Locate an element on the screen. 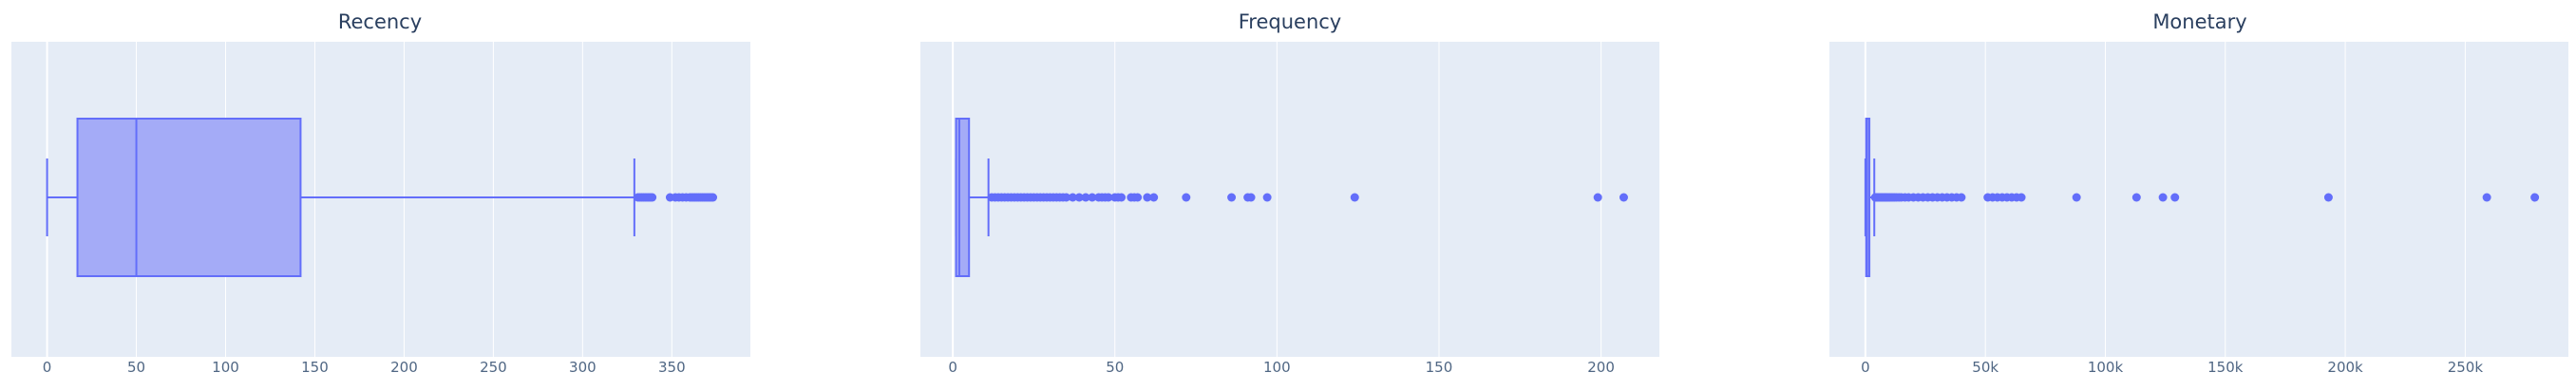 This screenshot has width=2576, height=391. recency-outliers is located at coordinates (676, 197).